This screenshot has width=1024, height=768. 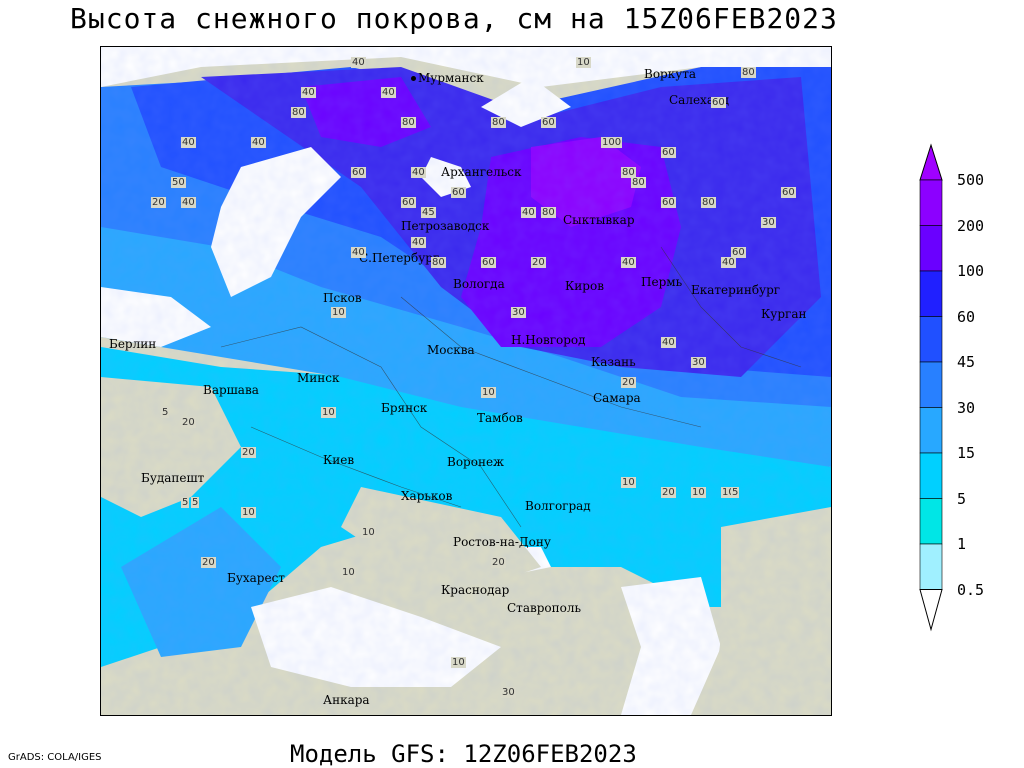 I want to click on city-label: Берлин, so click(x=133, y=344).